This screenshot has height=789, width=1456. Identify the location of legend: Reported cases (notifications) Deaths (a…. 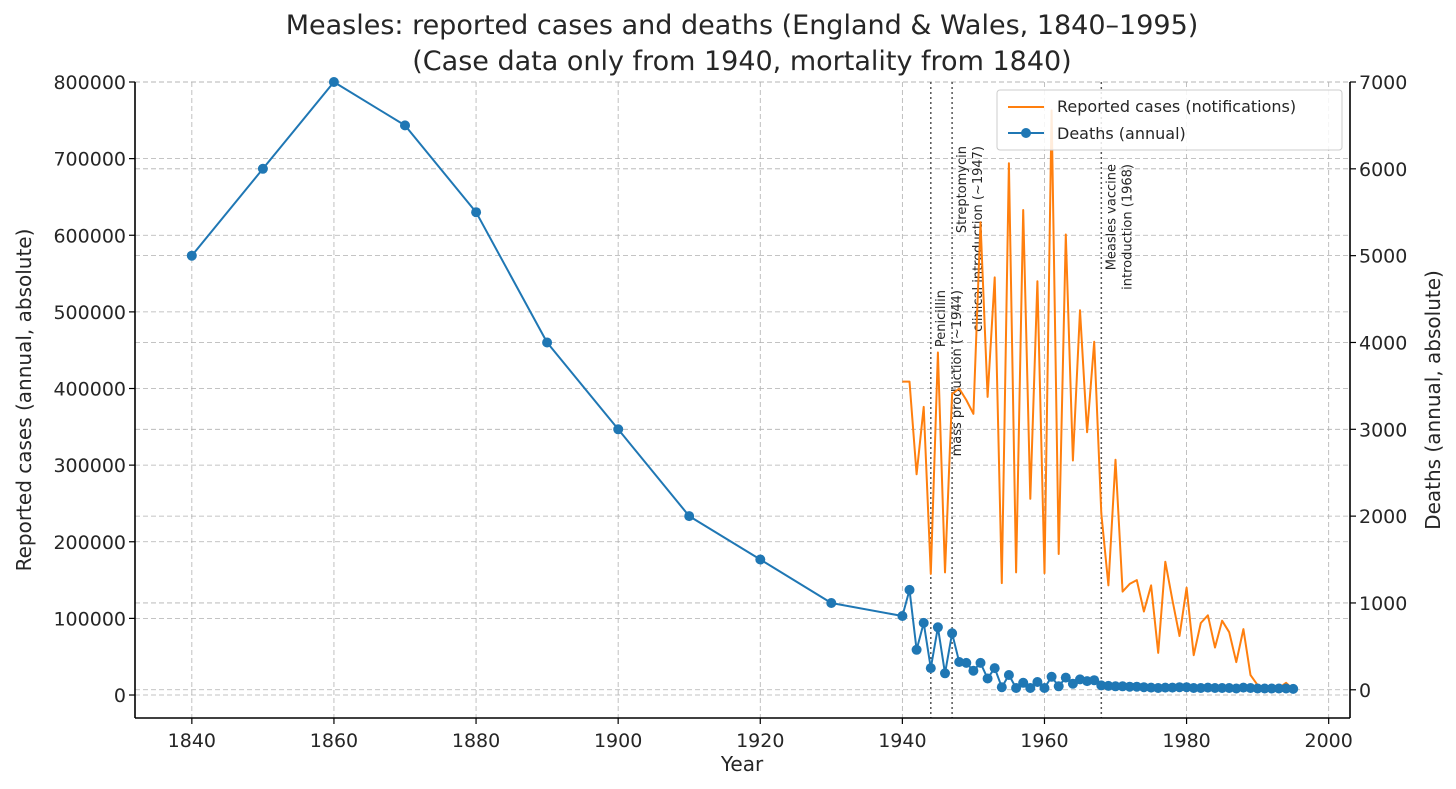
(1169, 120).